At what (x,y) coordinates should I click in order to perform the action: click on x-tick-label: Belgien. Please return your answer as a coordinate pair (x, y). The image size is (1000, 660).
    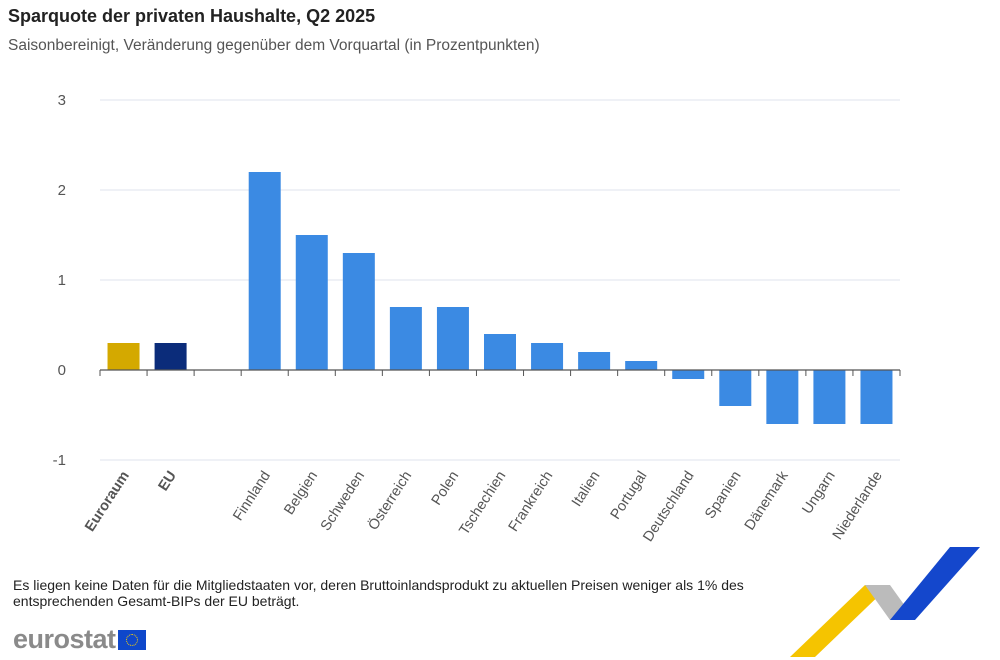
    Looking at the image, I should click on (301, 492).